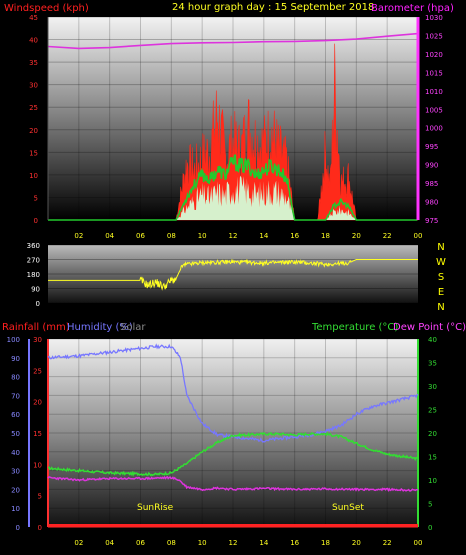 The height and width of the screenshot is (555, 466). I want to click on wind-x-tick-label: 14, so click(263, 236).